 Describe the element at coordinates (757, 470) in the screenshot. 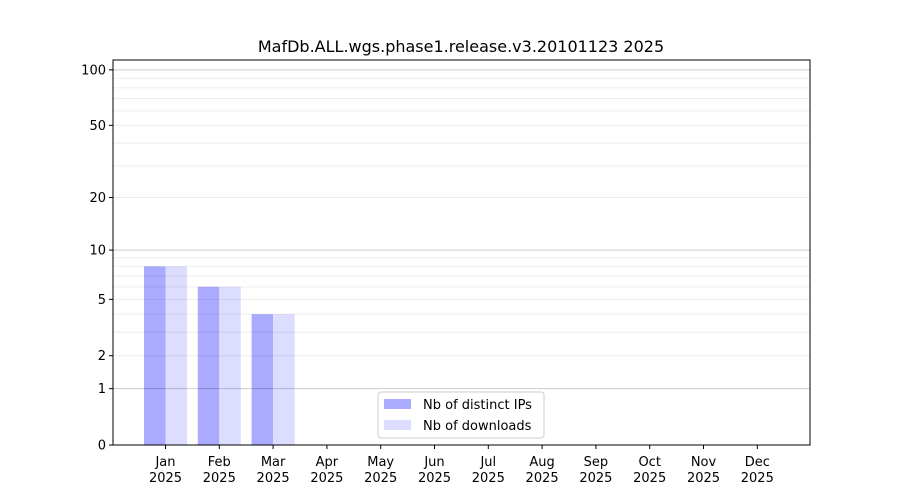

I see `x-tick-label: Dec 2025` at that location.